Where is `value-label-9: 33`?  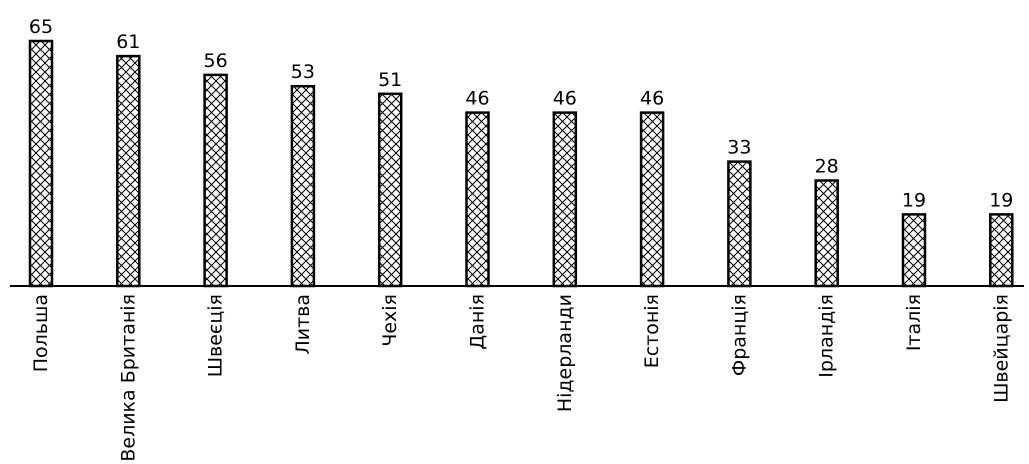 value-label-9: 33 is located at coordinates (739, 148).